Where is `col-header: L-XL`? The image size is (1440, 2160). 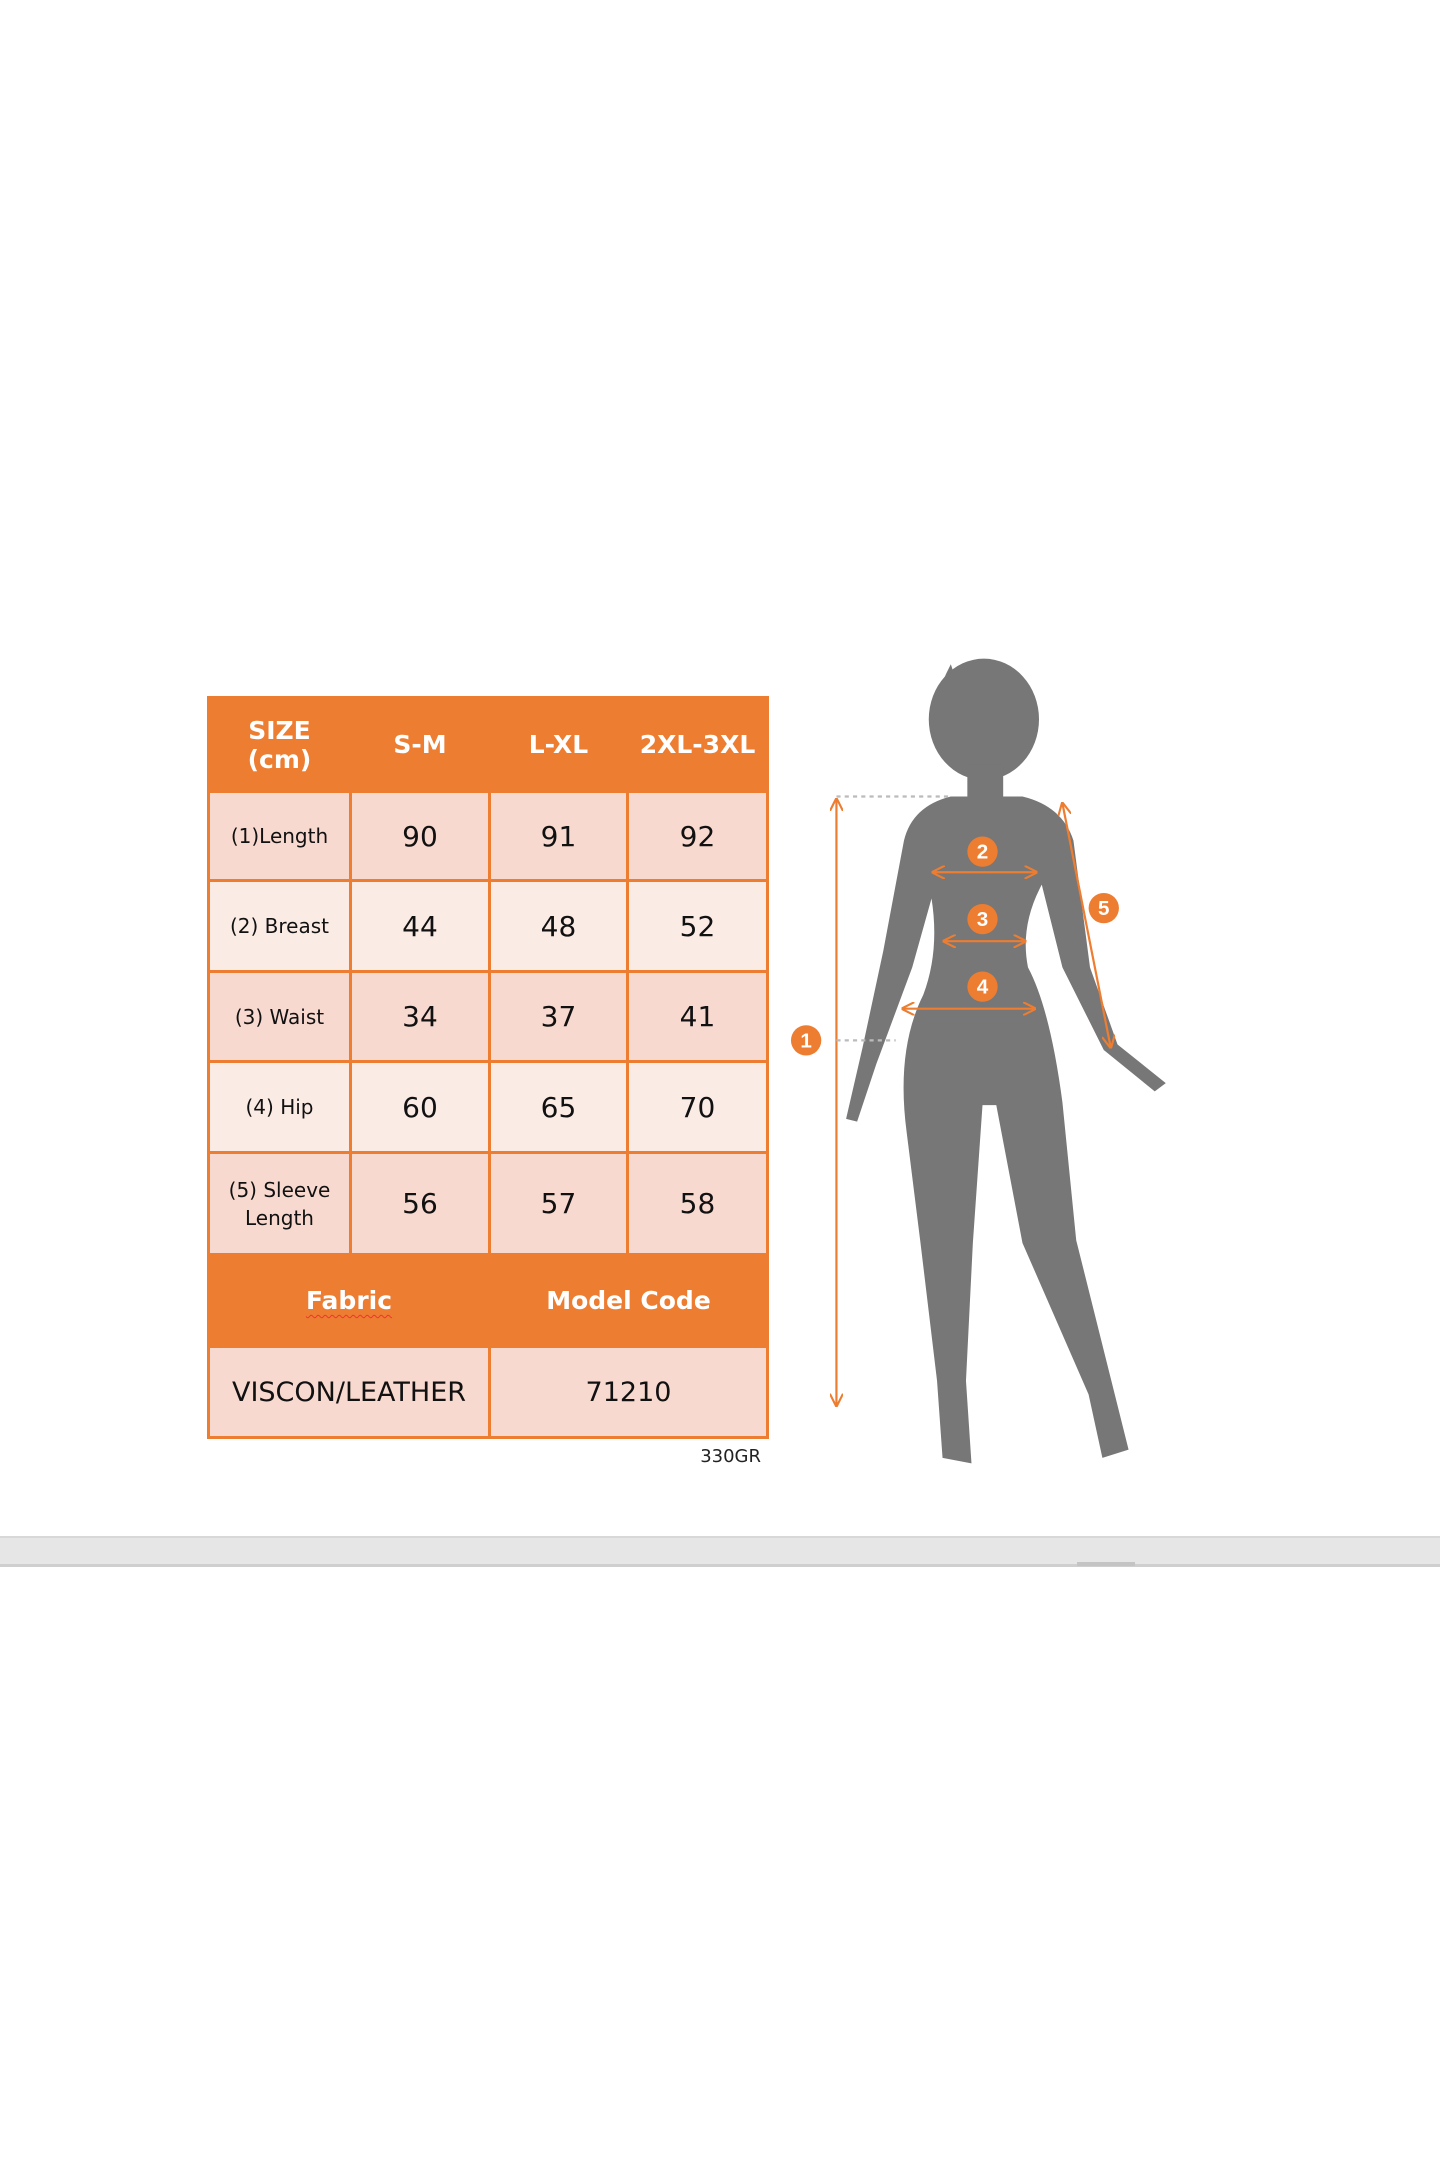 col-header: L-XL is located at coordinates (558, 744).